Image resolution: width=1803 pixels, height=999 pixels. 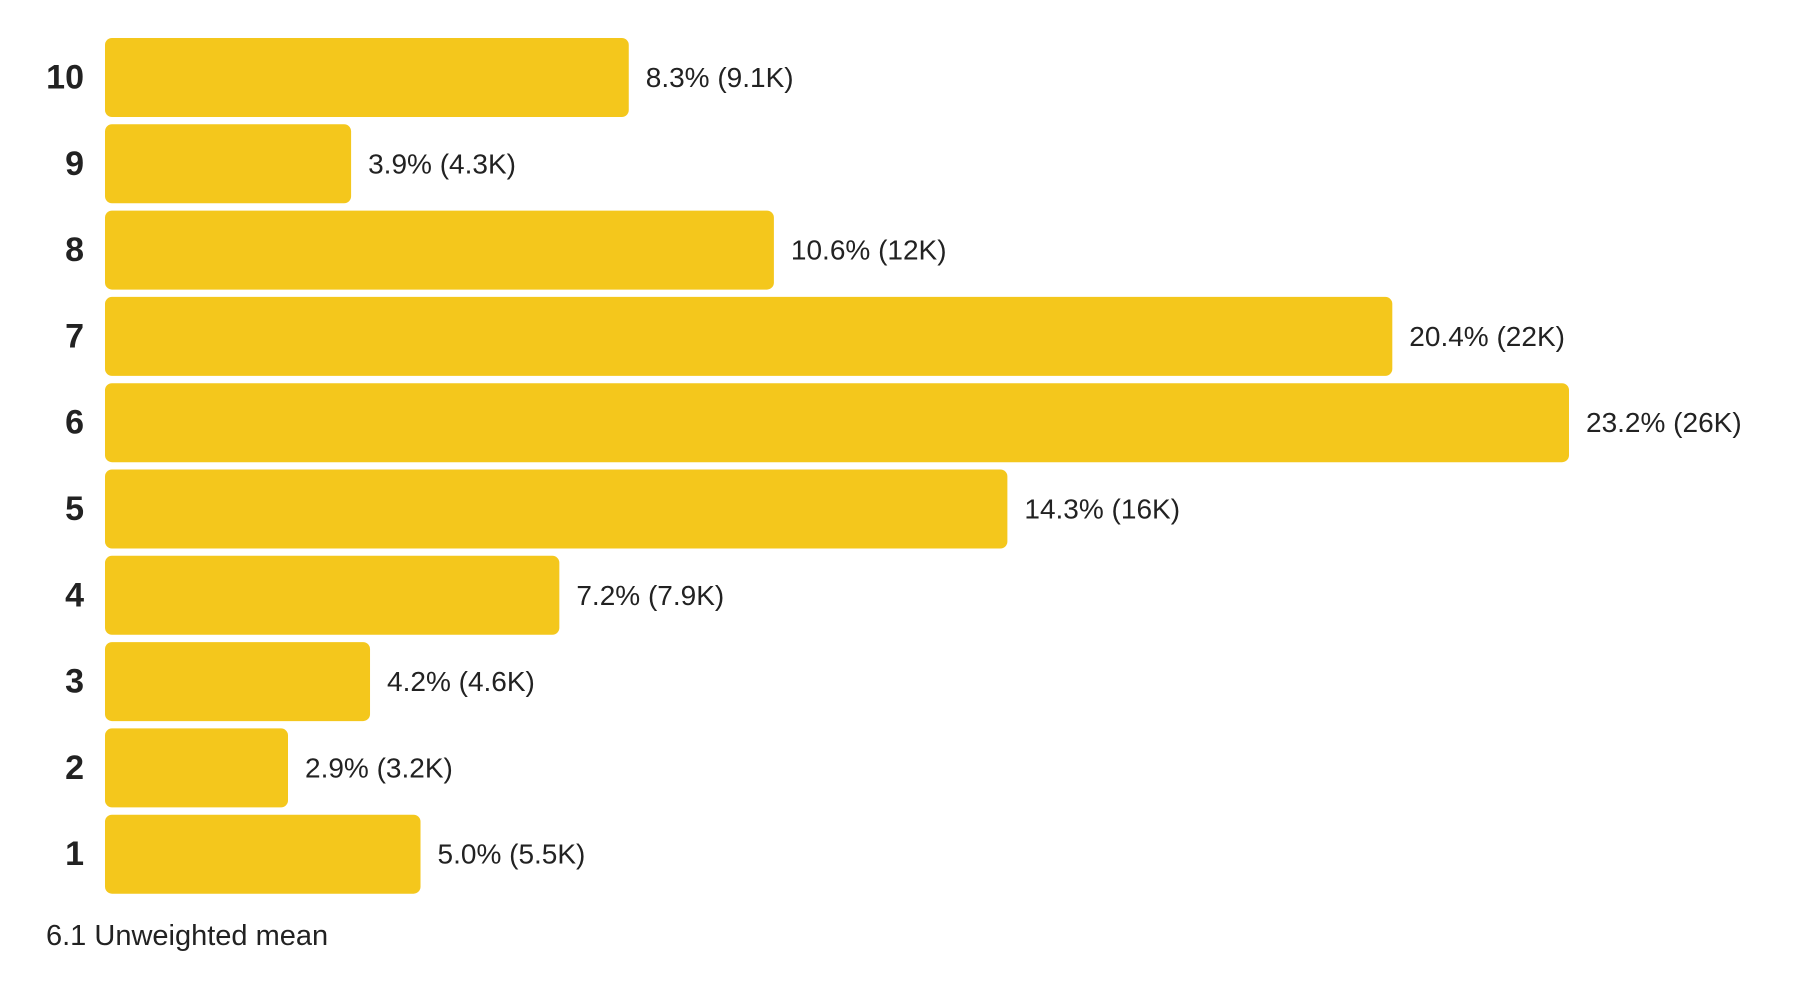 What do you see at coordinates (74, 768) in the screenshot?
I see `category-label-2: 2` at bounding box center [74, 768].